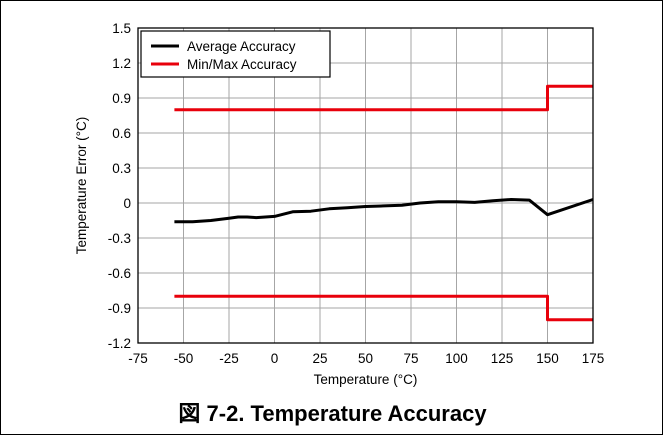  I want to click on x-tick-label: -50, so click(184, 358).